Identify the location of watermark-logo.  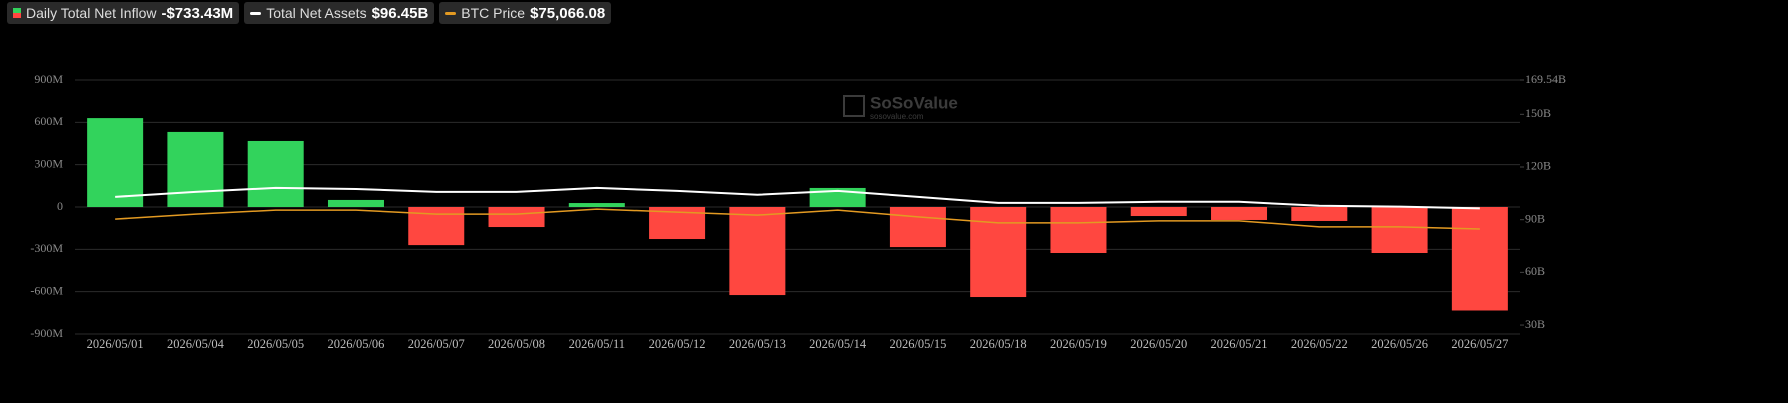
(854, 106).